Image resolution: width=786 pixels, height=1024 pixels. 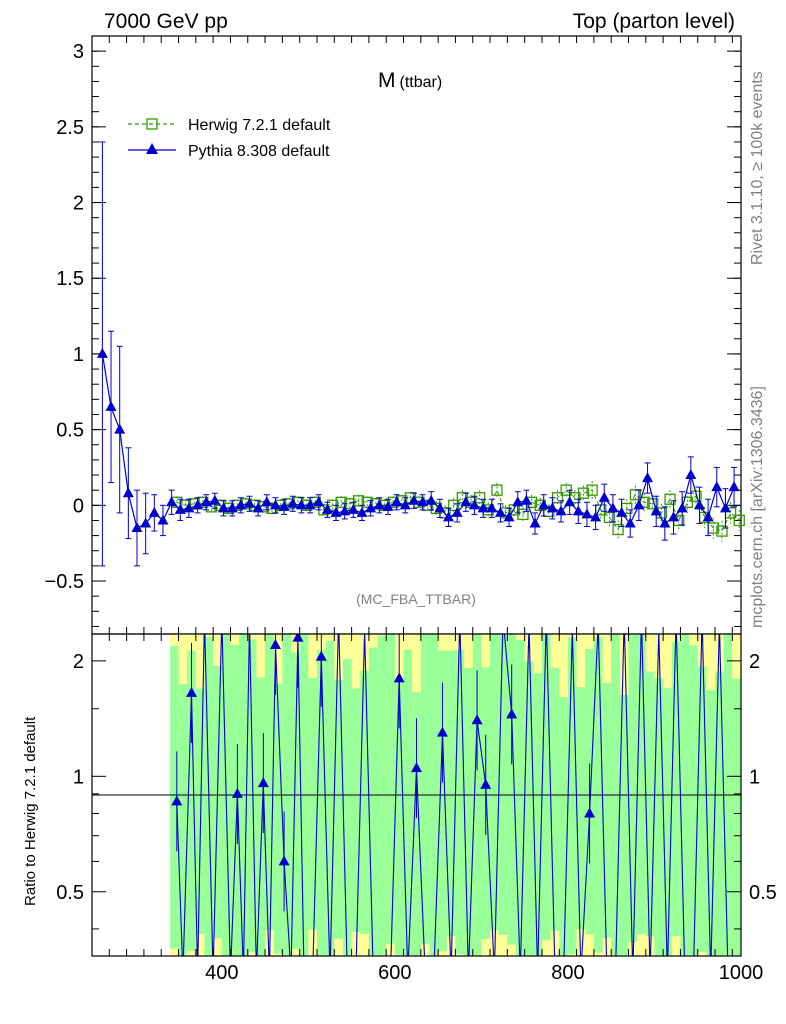 What do you see at coordinates (221, 973) in the screenshot?
I see `ratio-xtick-label: 400` at bounding box center [221, 973].